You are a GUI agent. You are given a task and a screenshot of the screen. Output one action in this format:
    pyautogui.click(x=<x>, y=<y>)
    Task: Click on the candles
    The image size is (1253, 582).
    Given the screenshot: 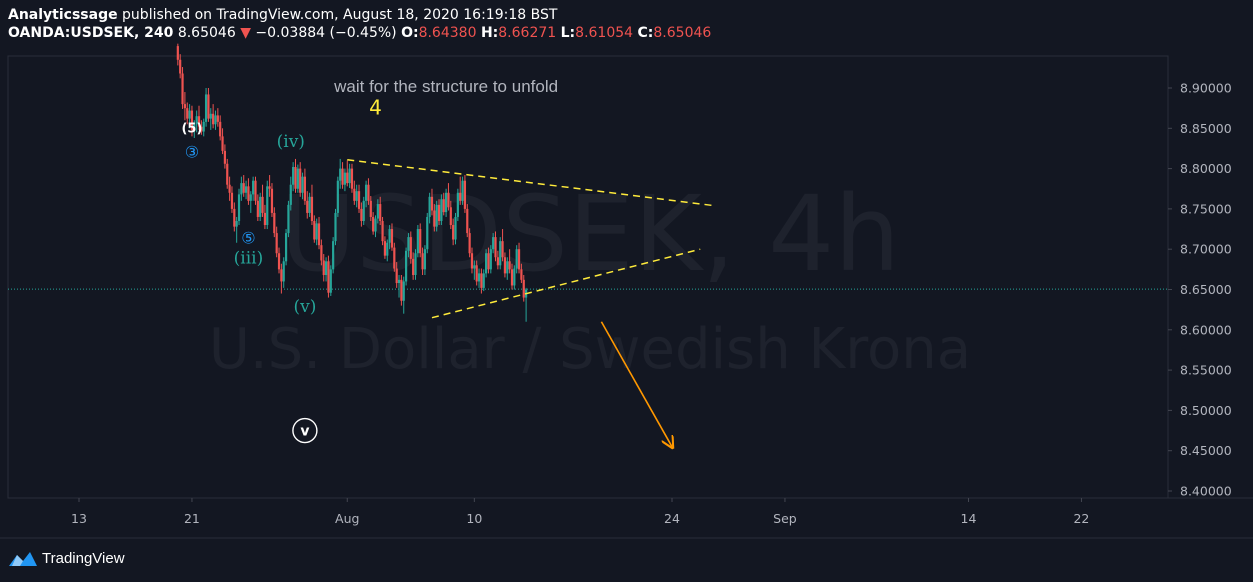 What is the action you would take?
    pyautogui.click(x=352, y=182)
    